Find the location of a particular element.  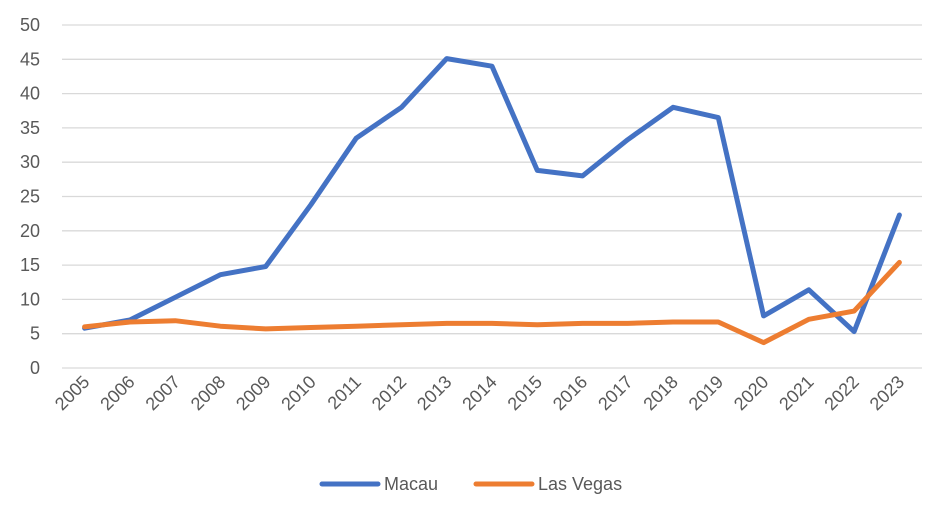

x-tick-label: 2010 is located at coordinates (298, 393).